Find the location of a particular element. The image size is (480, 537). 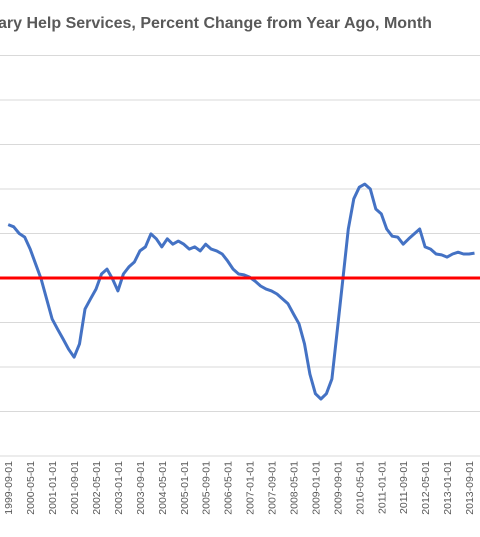

x-tick-label: 2009-01-01 is located at coordinates (316, 488).